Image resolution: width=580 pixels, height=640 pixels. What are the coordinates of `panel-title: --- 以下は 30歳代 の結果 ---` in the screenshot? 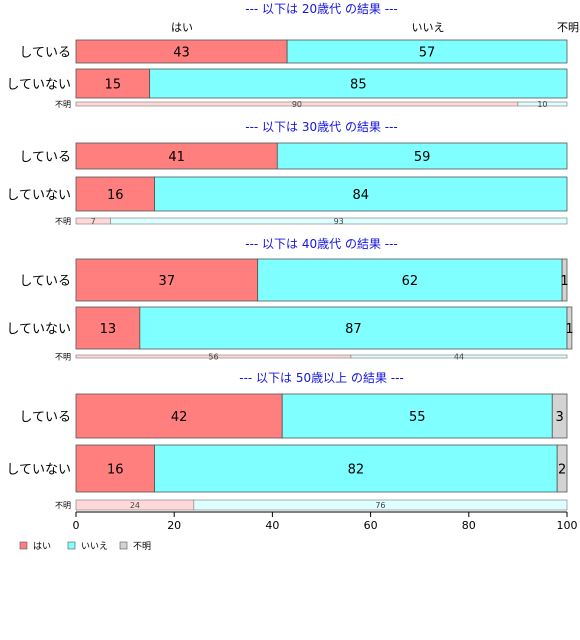 It's located at (321, 127).